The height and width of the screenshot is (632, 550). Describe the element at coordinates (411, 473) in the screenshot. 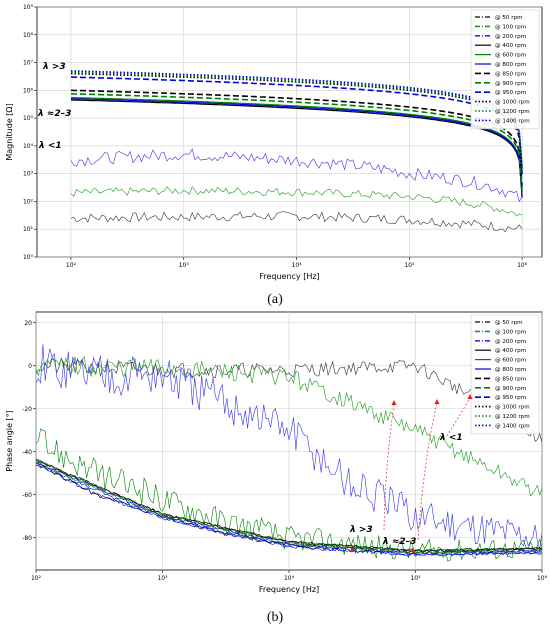

I see `annotation-pointers` at that location.